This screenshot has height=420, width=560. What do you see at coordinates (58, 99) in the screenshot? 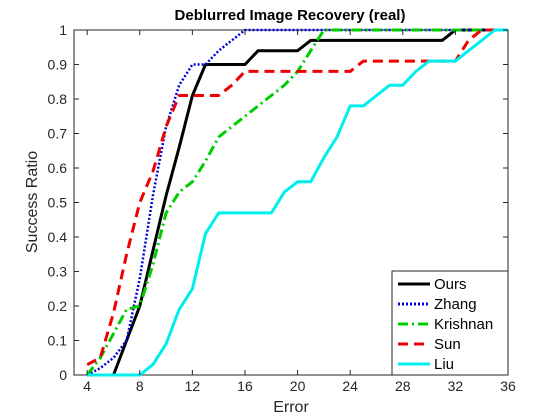
I see `y-tick-label: 0.8` at bounding box center [58, 99].